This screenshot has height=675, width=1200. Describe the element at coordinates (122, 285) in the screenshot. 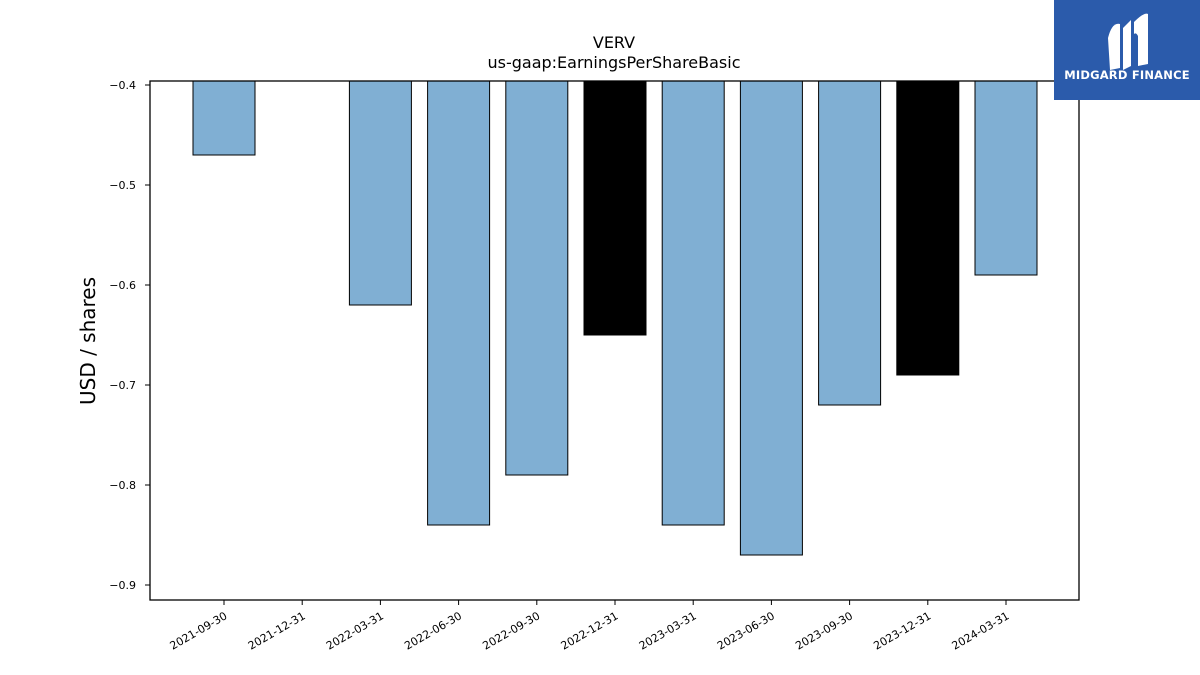

I see `y-tick-label: −0.6` at that location.